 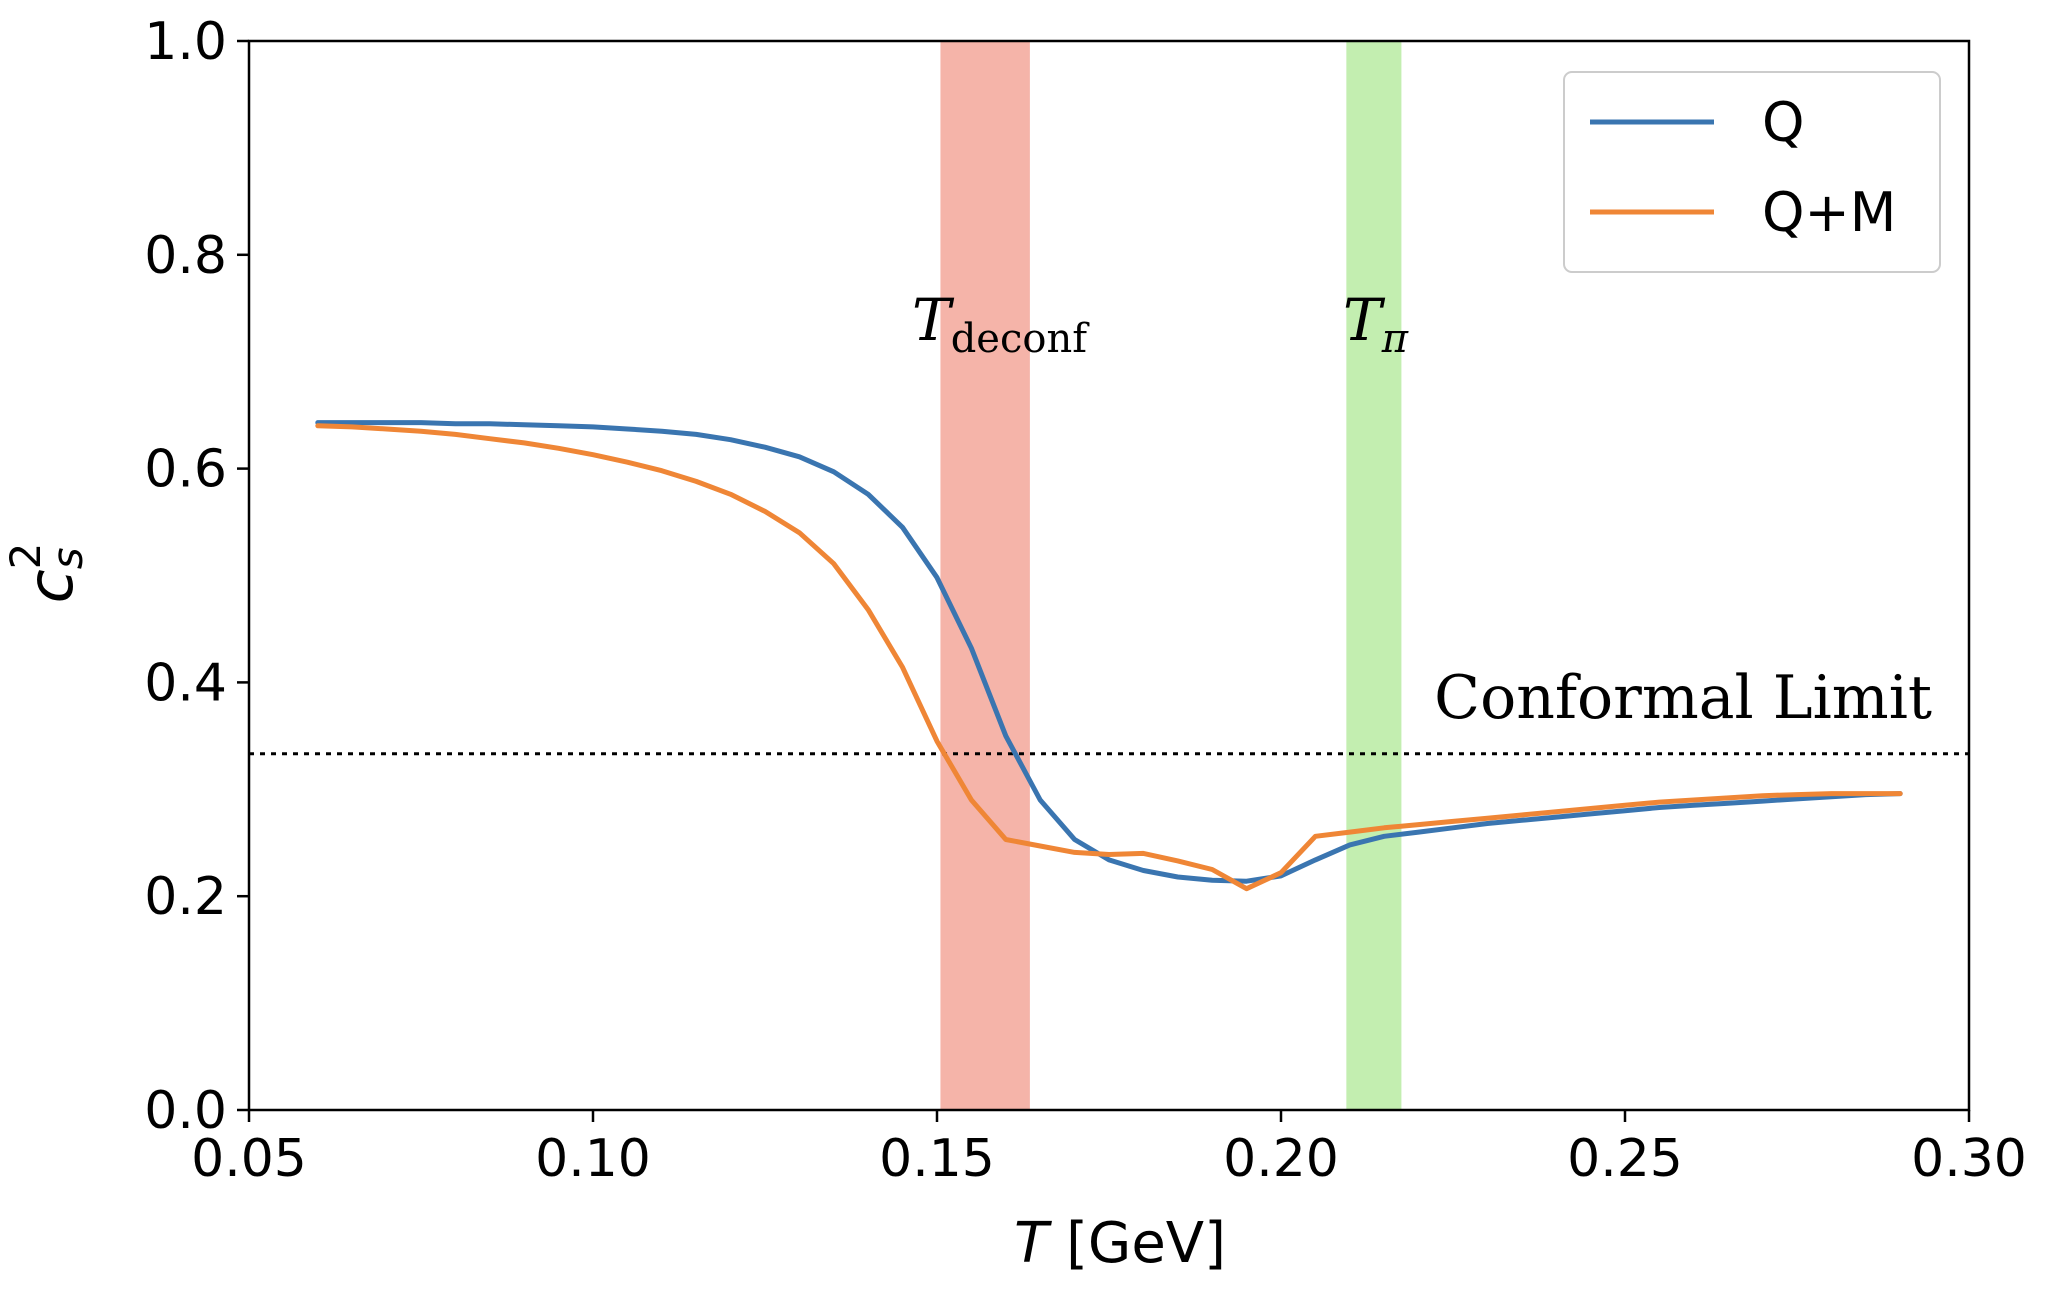 What do you see at coordinates (1033, 1243) in the screenshot?
I see `x-axis-label-italic: T` at bounding box center [1033, 1243].